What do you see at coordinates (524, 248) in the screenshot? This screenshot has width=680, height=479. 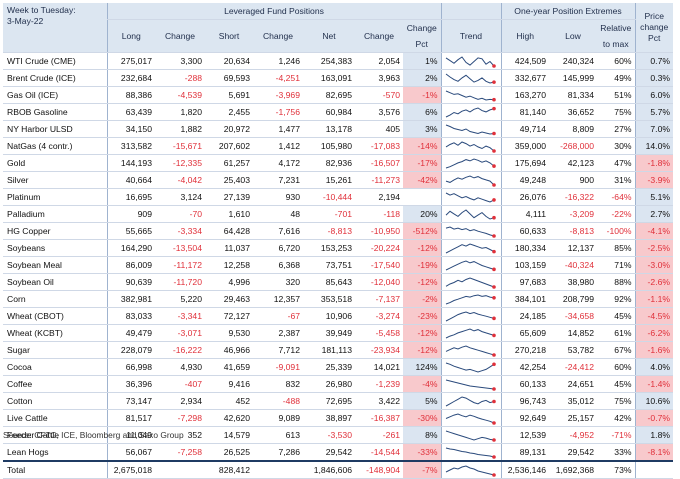 I see `cell-high: 180,334` at bounding box center [524, 248].